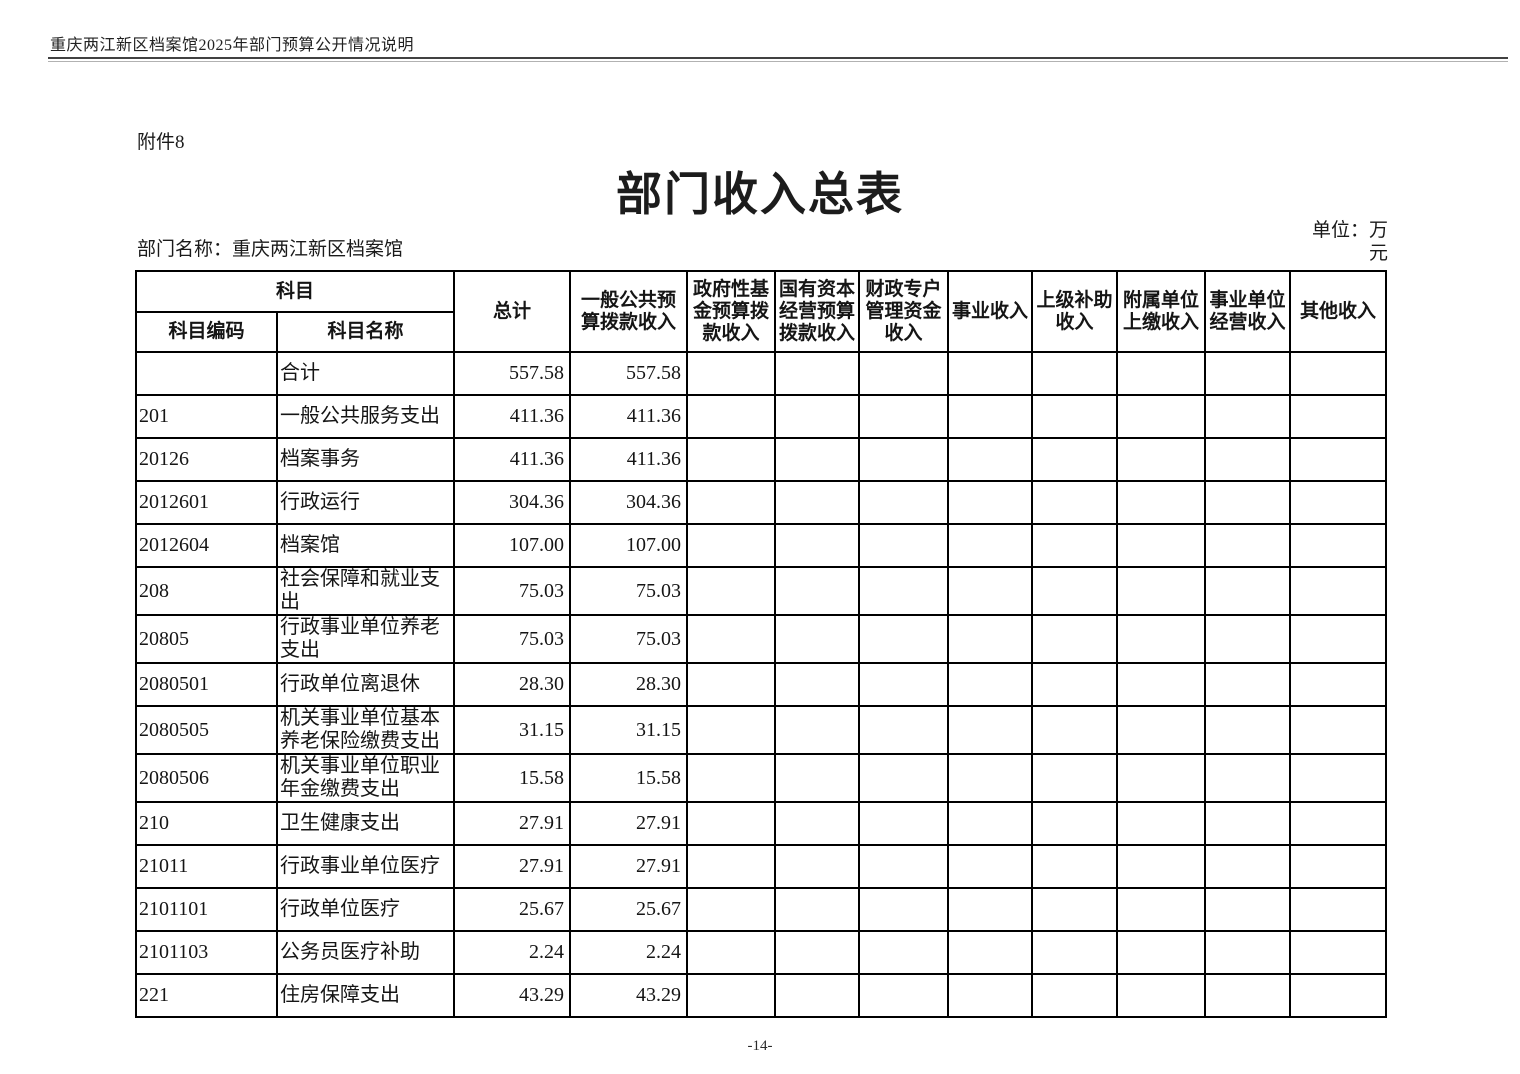 The width and height of the screenshot is (1520, 1074). I want to click on header-other-income: 其他收入, so click(1338, 311).